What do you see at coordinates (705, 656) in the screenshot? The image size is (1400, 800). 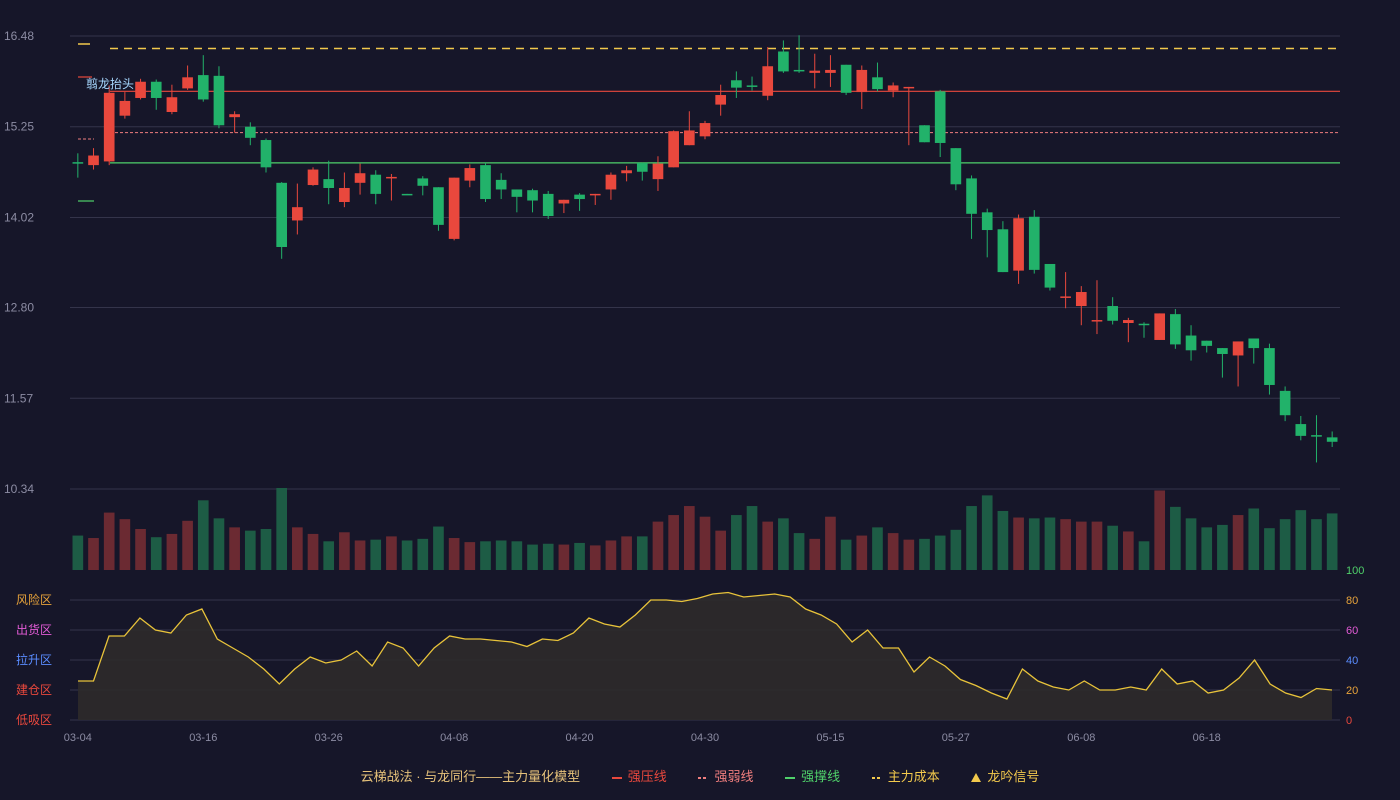 I see `indicator-area` at bounding box center [705, 656].